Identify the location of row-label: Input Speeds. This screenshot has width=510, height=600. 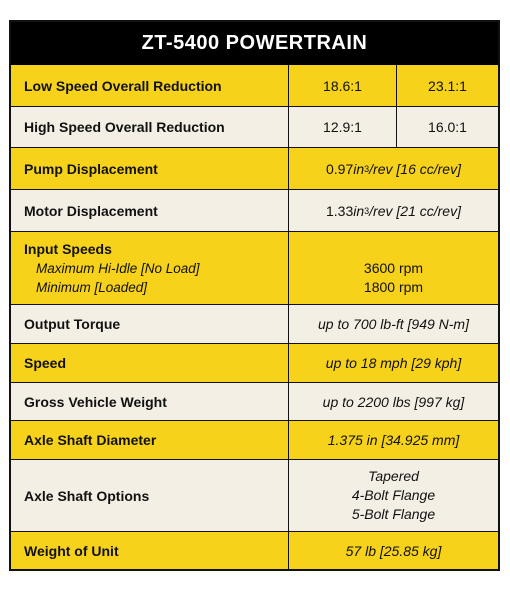
(68, 248).